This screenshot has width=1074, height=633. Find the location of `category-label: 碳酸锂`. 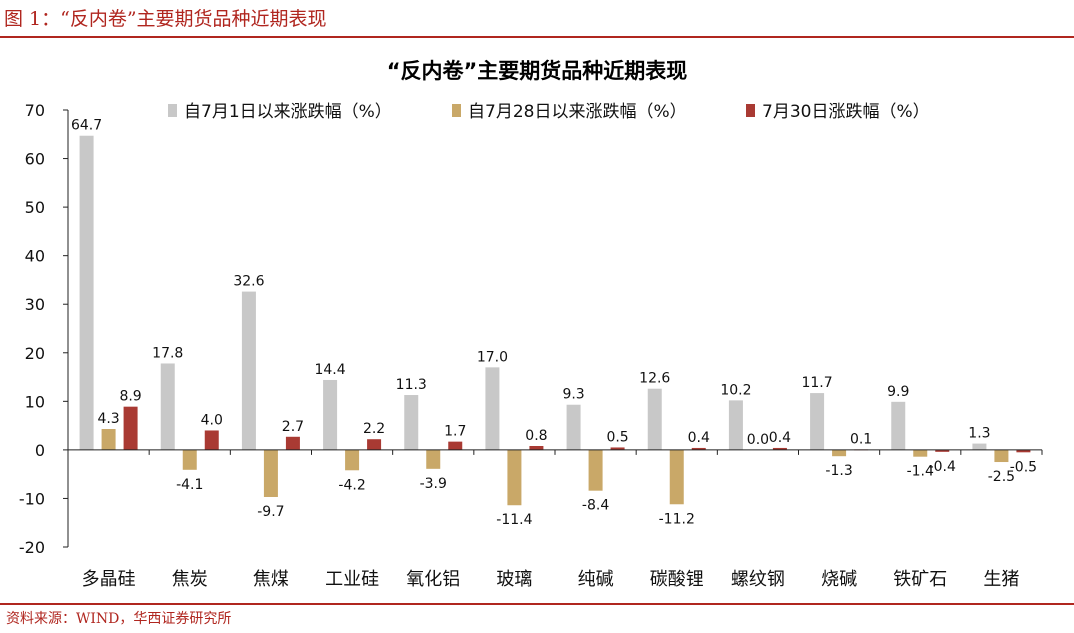

category-label: 碳酸锂 is located at coordinates (677, 579).